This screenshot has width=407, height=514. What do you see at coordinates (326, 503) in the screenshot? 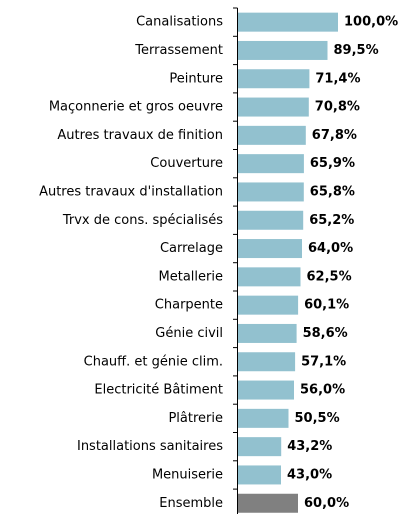
I see `value-label: 60,0%` at bounding box center [326, 503].